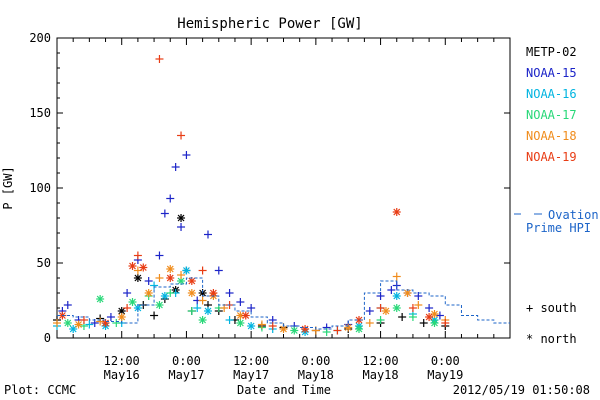 The height and width of the screenshot is (400, 600). What do you see at coordinates (8, 187) in the screenshot?
I see `y-axis-label: P [GW]` at bounding box center [8, 187].